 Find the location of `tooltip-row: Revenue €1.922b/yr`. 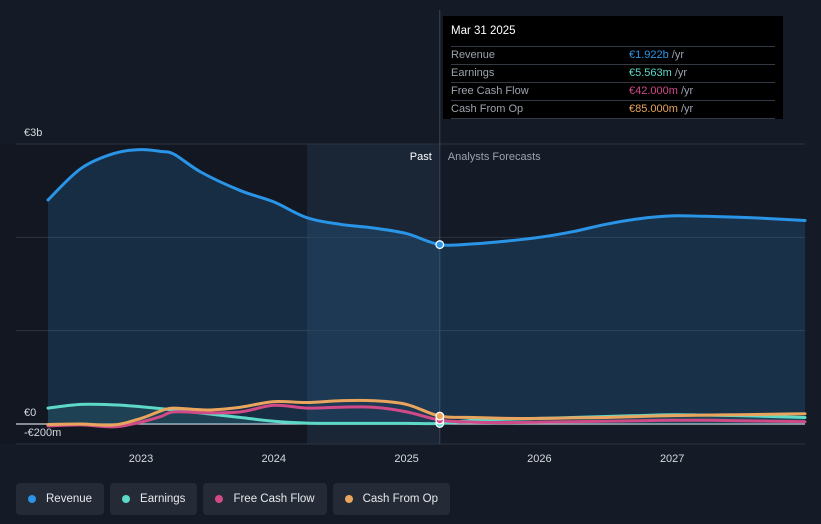

tooltip-row: Revenue €1.922b/yr is located at coordinates (613, 56).